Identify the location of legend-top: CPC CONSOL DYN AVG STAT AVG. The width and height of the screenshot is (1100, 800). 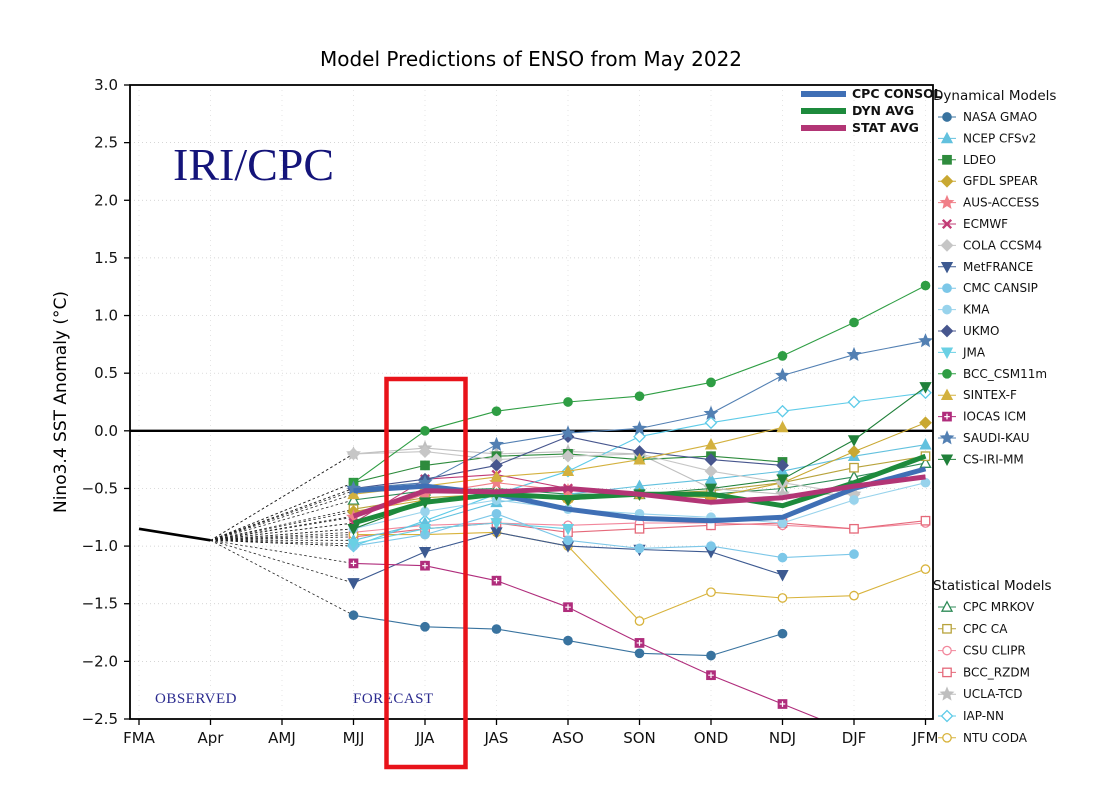
(871, 110).